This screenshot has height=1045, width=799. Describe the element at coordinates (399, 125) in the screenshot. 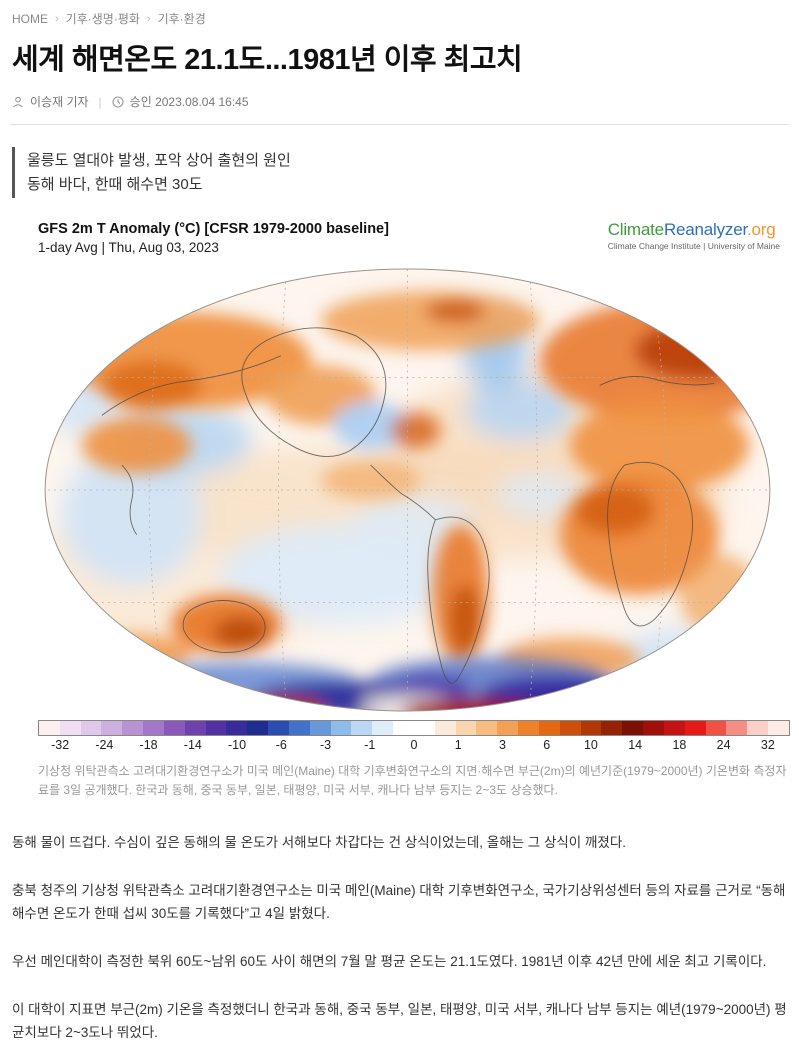

I see `header-divider` at that location.